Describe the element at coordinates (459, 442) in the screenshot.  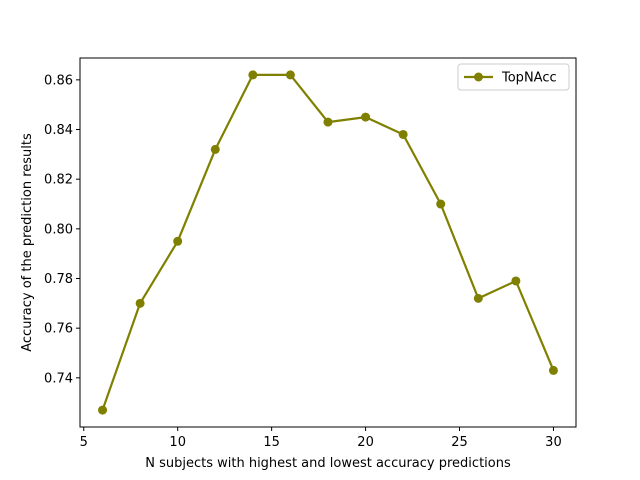
I see `x-tick-label: 25` at that location.